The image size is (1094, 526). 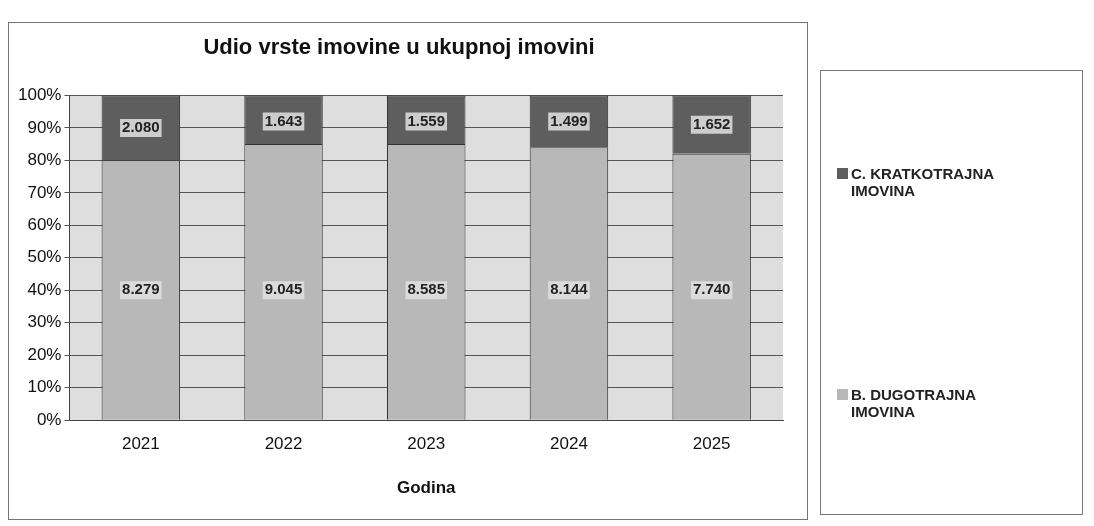 What do you see at coordinates (283, 289) in the screenshot?
I see `annotation: 9.045` at bounding box center [283, 289].